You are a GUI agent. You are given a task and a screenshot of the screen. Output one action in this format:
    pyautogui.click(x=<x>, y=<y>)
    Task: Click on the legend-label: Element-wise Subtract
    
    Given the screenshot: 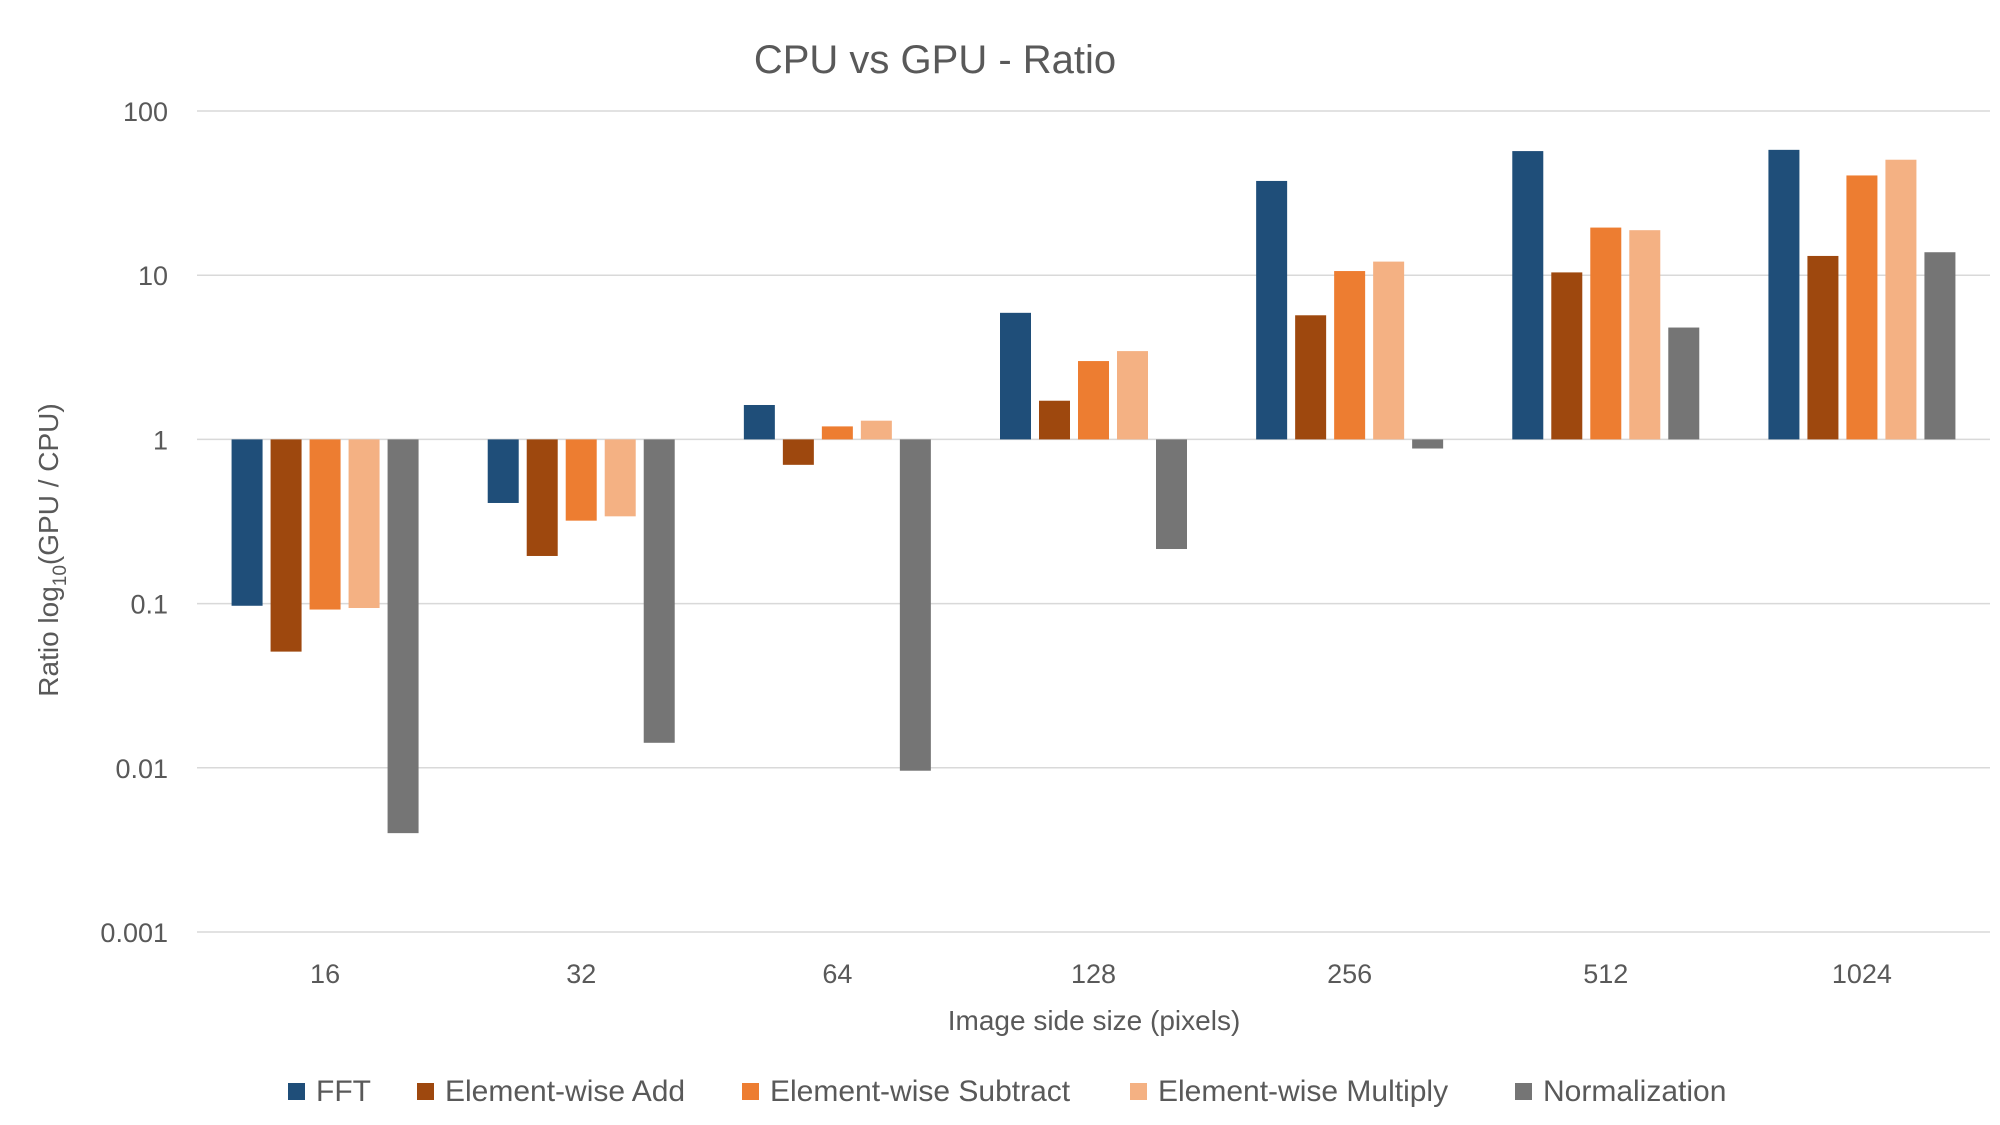 What is the action you would take?
    pyautogui.click(x=920, y=1091)
    